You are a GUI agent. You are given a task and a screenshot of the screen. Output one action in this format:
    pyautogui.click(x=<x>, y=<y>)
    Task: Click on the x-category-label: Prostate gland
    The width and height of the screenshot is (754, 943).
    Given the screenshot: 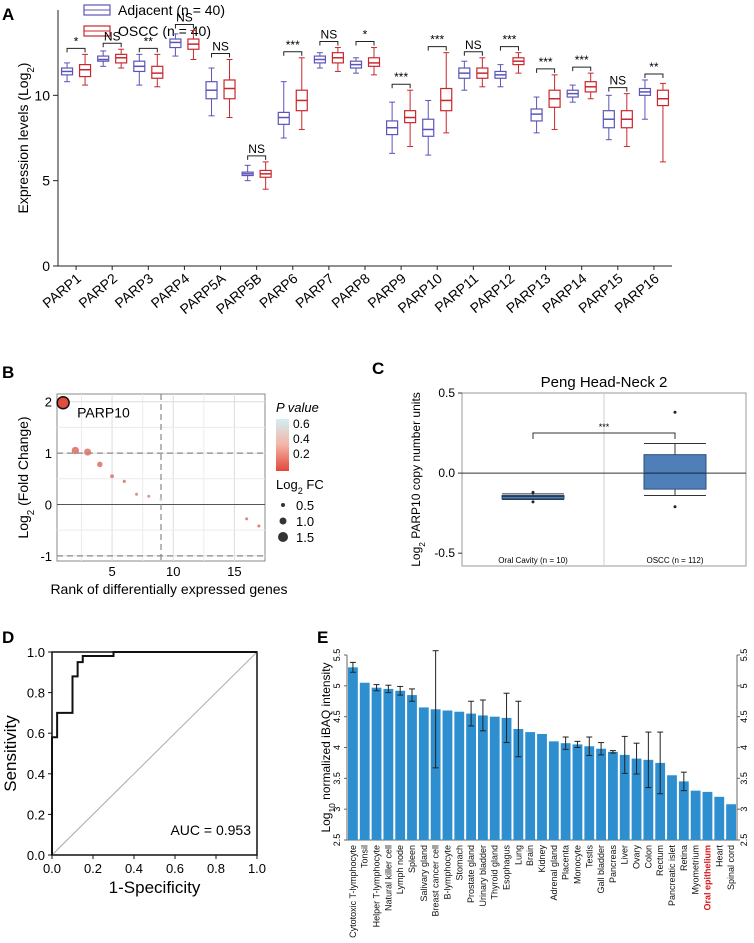 What is the action you would take?
    pyautogui.click(x=471, y=874)
    